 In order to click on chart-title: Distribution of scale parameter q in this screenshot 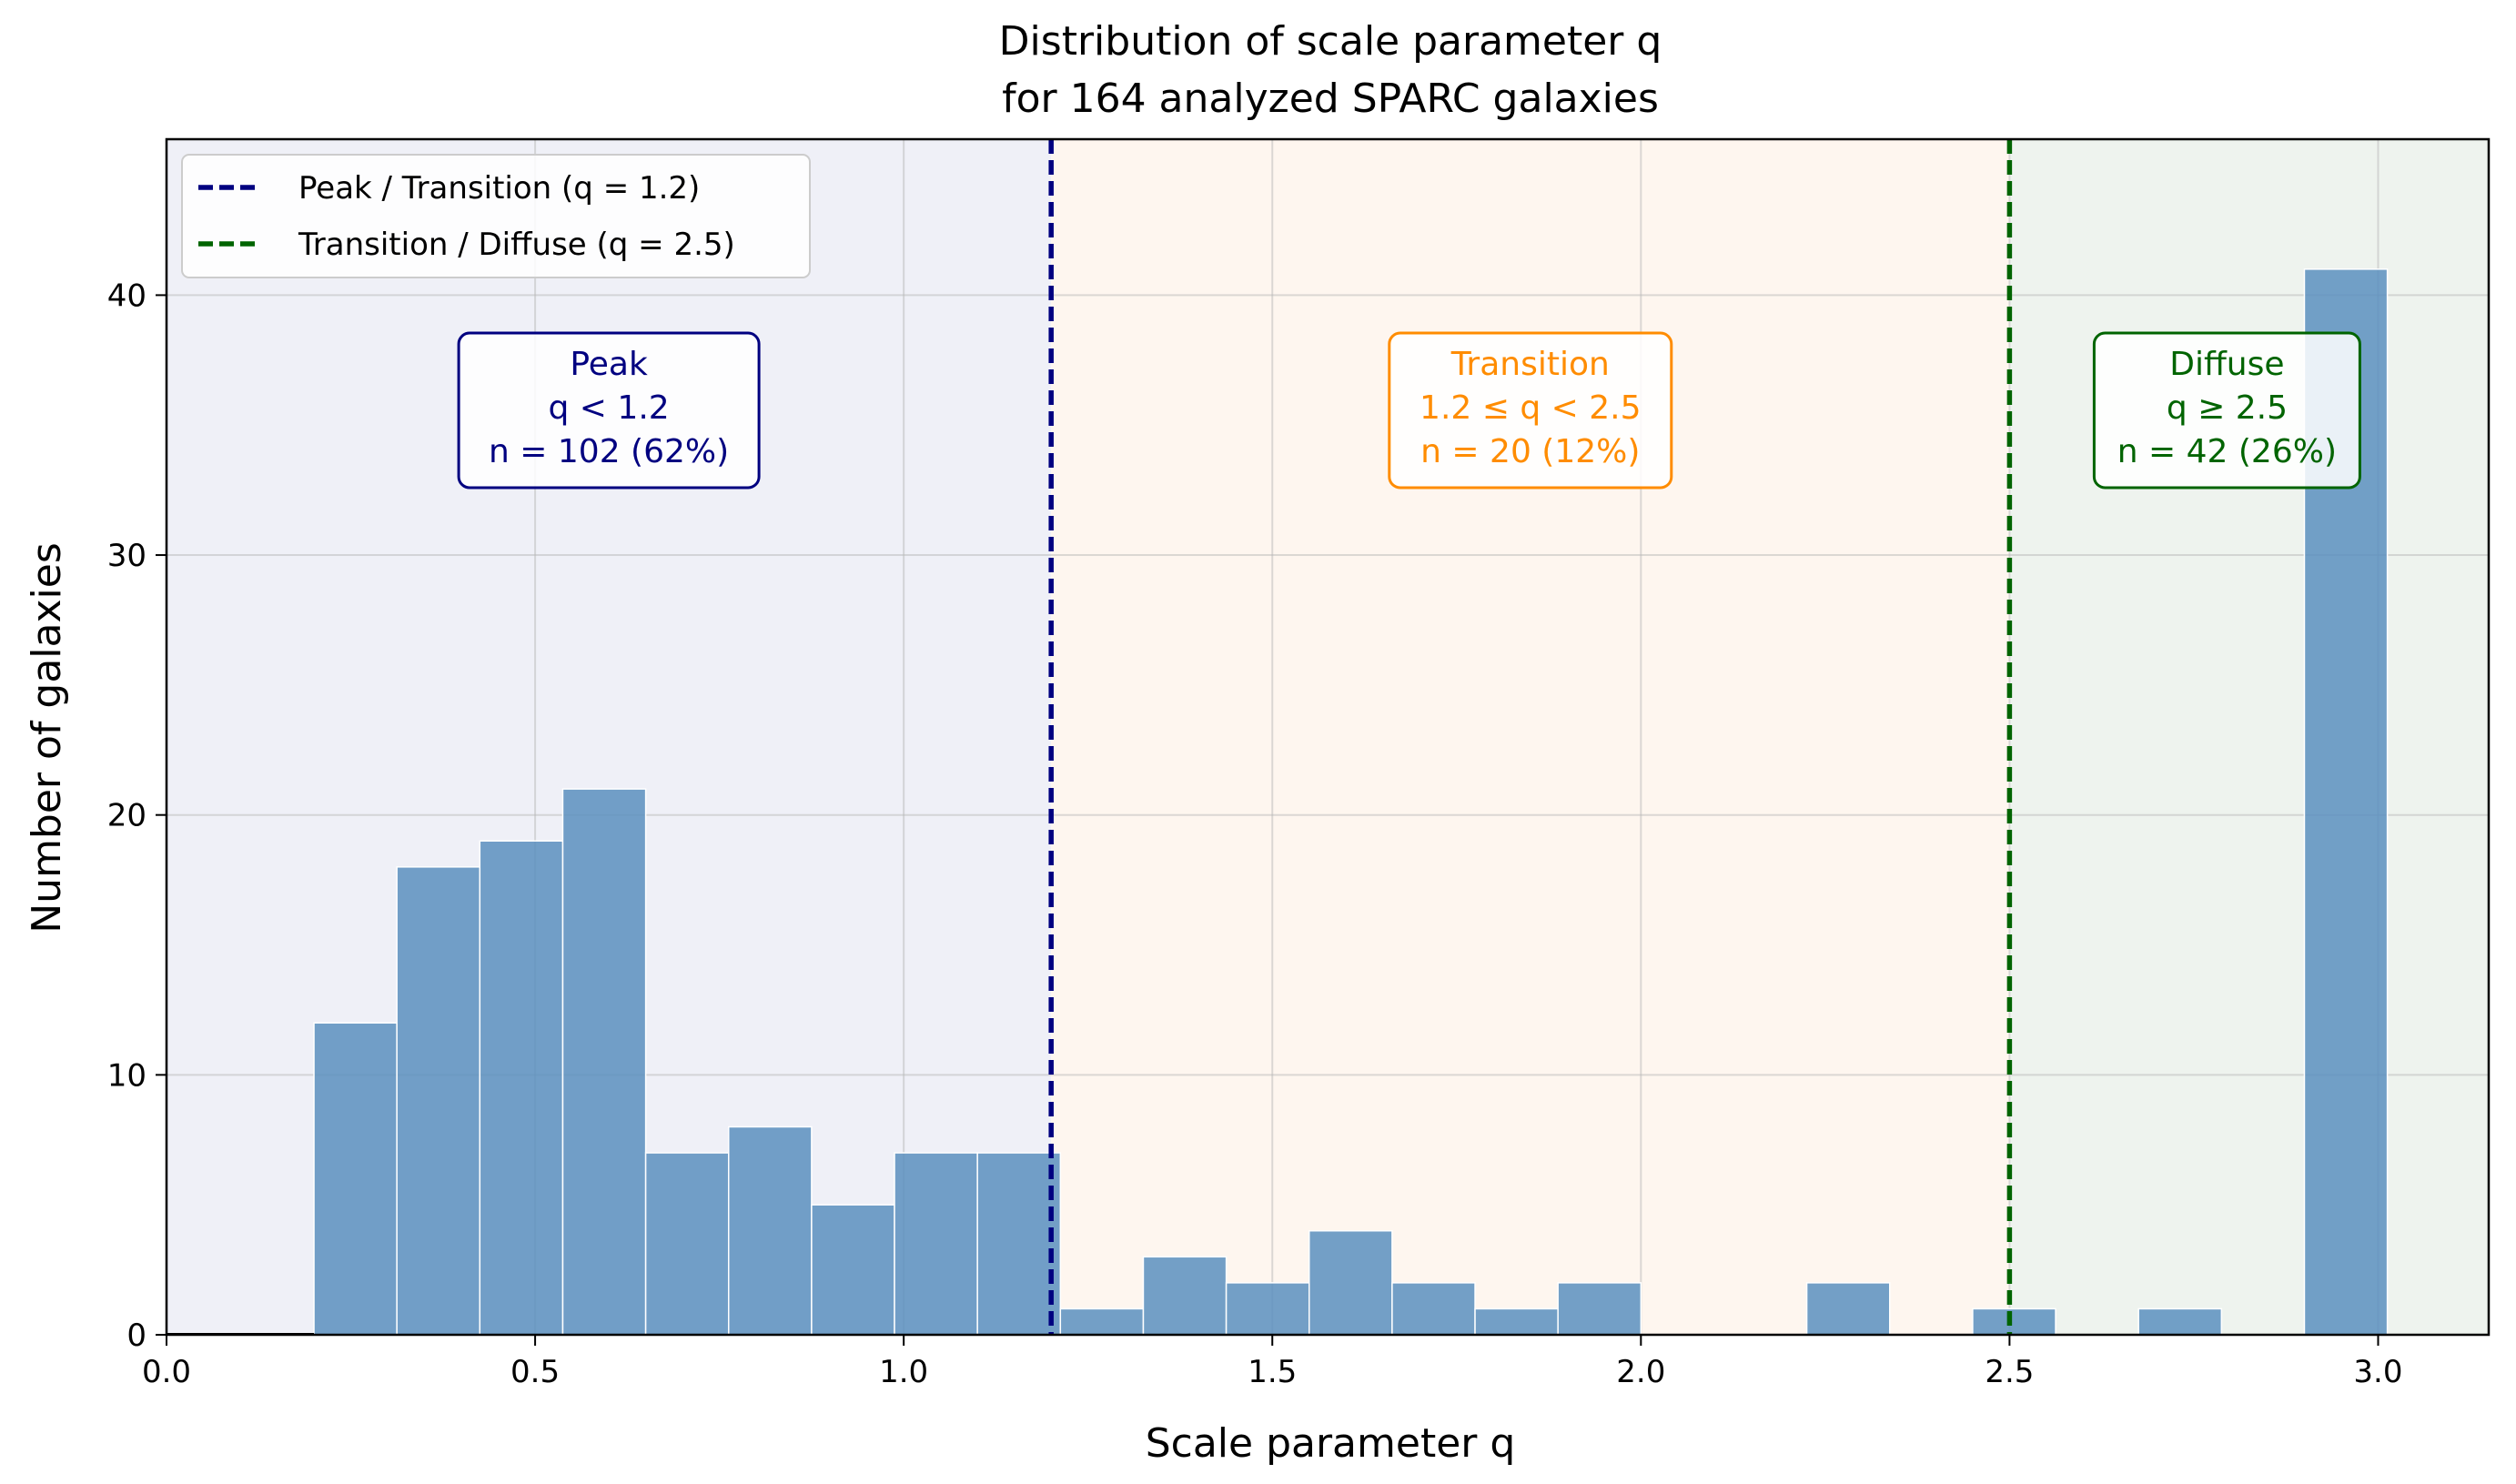, I will do `click(1330, 41)`.